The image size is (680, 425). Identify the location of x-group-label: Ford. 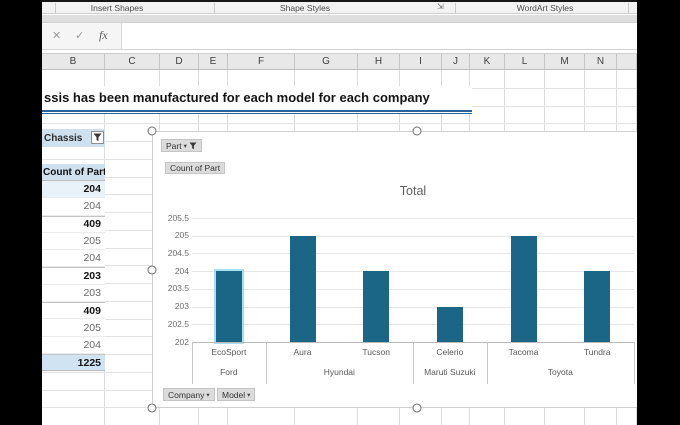
(229, 372).